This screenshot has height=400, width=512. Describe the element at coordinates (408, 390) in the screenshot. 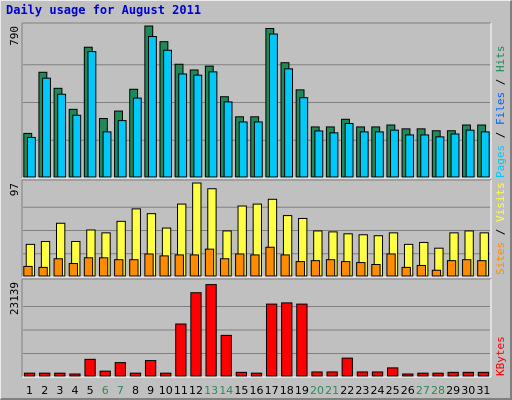

I see `x-tick-label: 26` at that location.